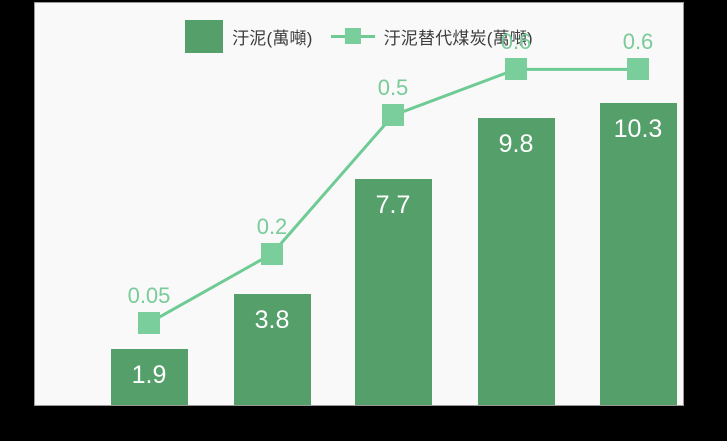  Describe the element at coordinates (272, 319) in the screenshot. I see `bar-value-label: 3.8` at that location.